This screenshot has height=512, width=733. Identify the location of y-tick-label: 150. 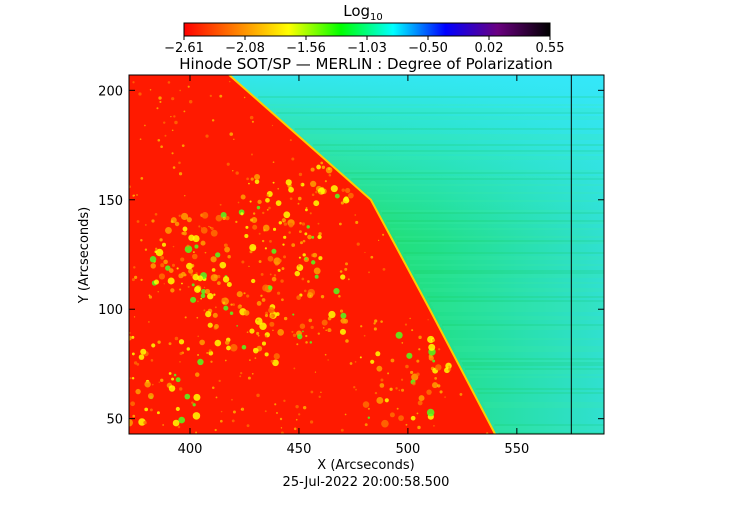
(110, 201).